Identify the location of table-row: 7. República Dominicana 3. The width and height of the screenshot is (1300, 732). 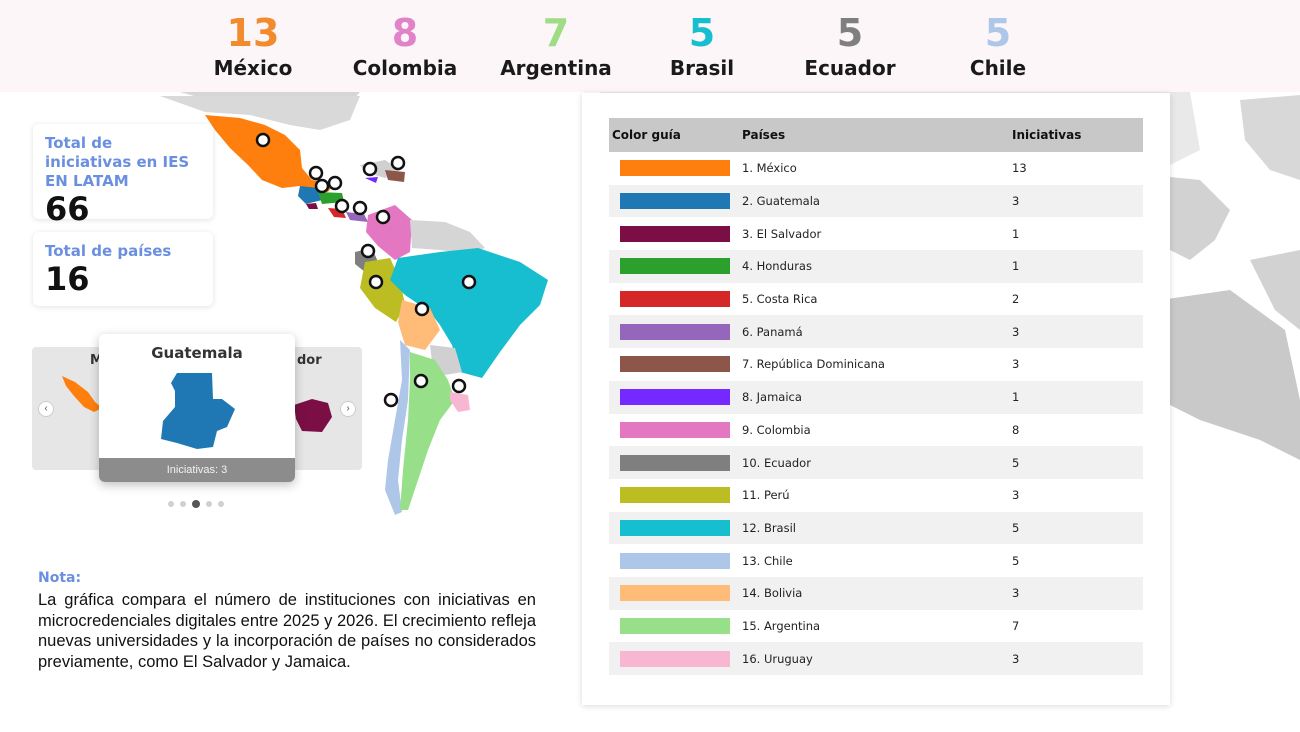
(876, 364).